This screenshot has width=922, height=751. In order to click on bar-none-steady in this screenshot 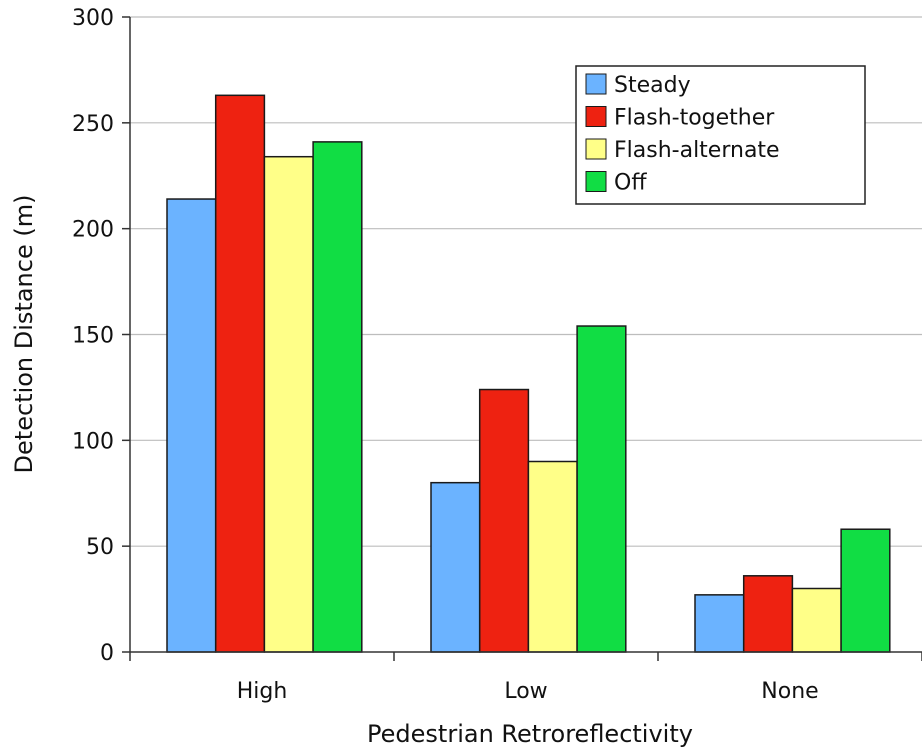, I will do `click(719, 623)`.